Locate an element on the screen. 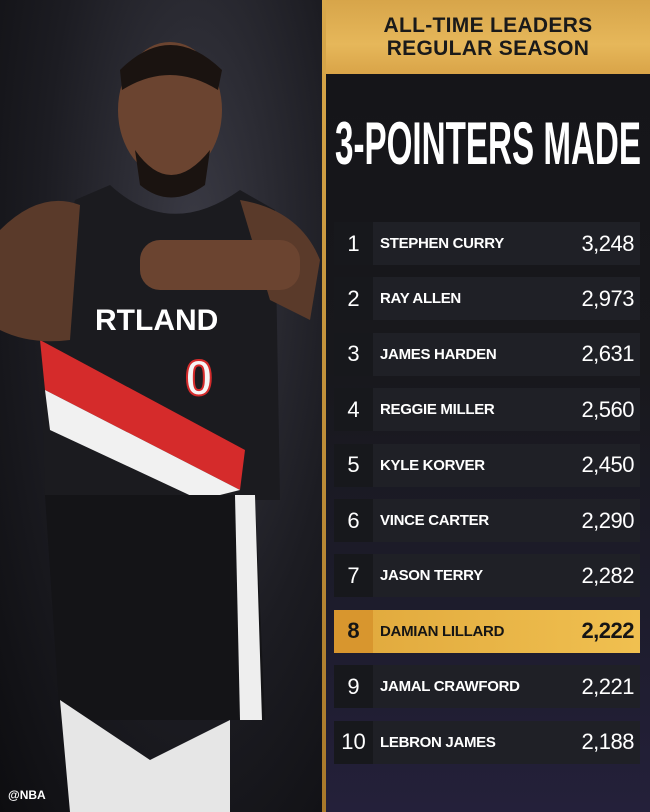  player-name-cell: REGGIE MILLER is located at coordinates (466, 409).